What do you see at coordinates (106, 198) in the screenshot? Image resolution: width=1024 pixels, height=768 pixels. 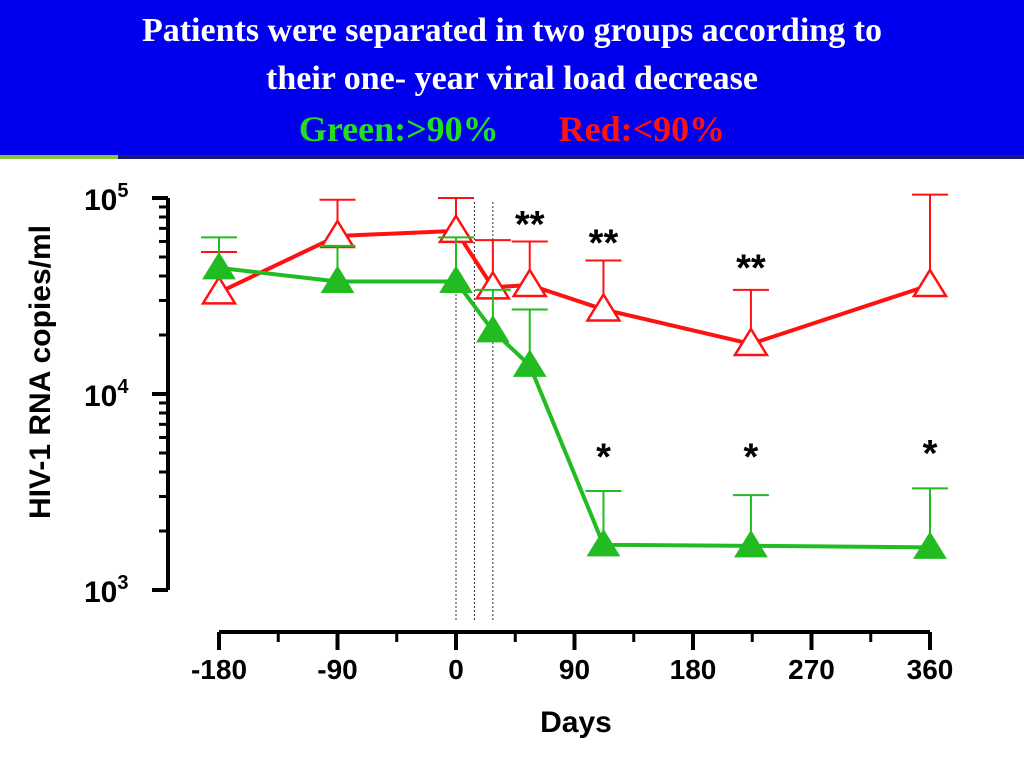 I see `y-tick-label: 10⁵` at bounding box center [106, 198].